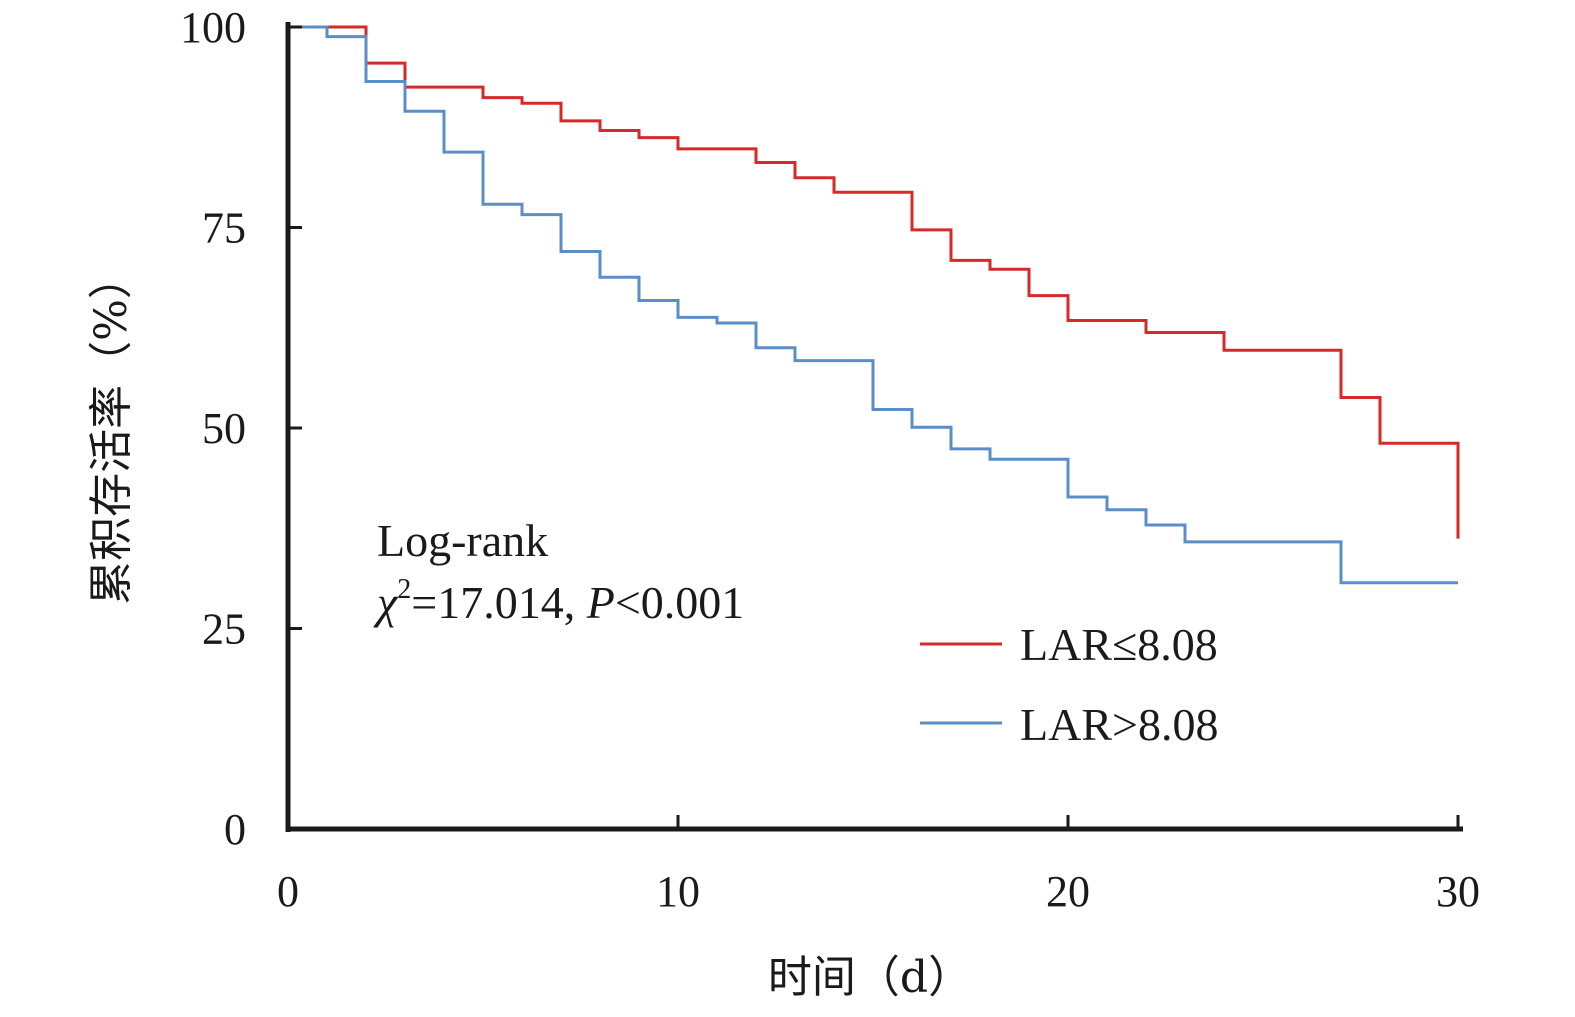  I want to click on y-tick-label: 0, so click(235, 829).